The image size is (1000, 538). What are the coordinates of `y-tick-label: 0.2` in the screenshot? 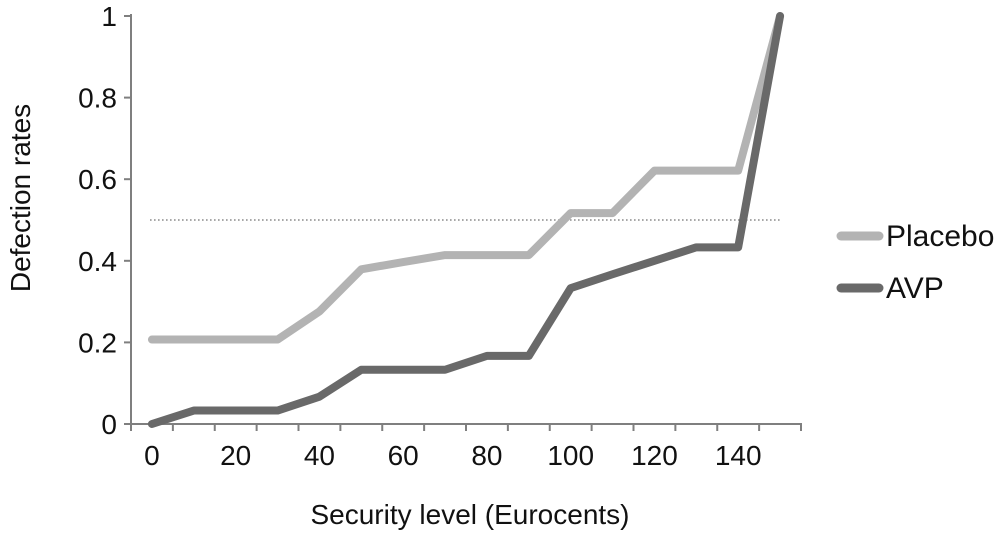 It's located at (97, 342).